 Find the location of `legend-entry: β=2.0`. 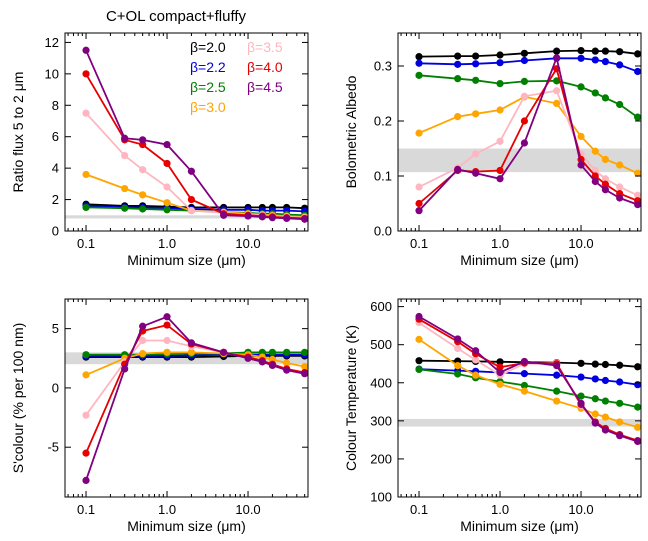

legend-entry: β=2.0 is located at coordinates (208, 47).